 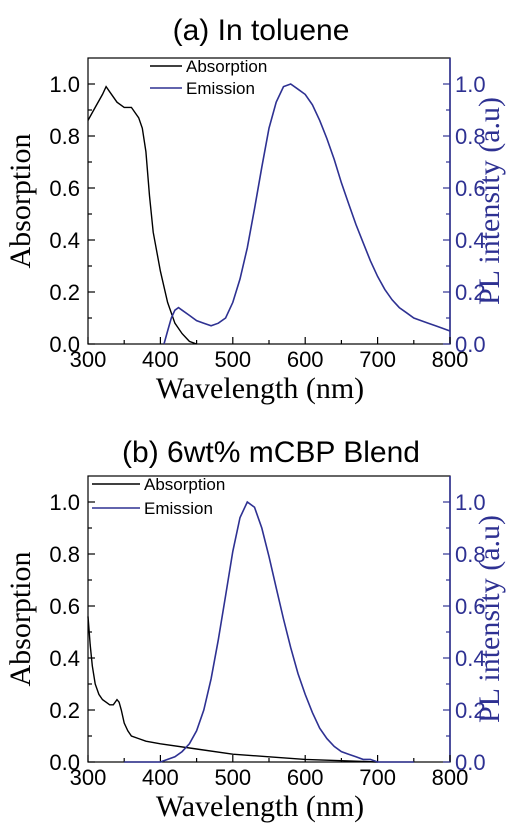 I want to click on panel-b-y2-axis-label: PL intensity (a.u), so click(x=489, y=619).